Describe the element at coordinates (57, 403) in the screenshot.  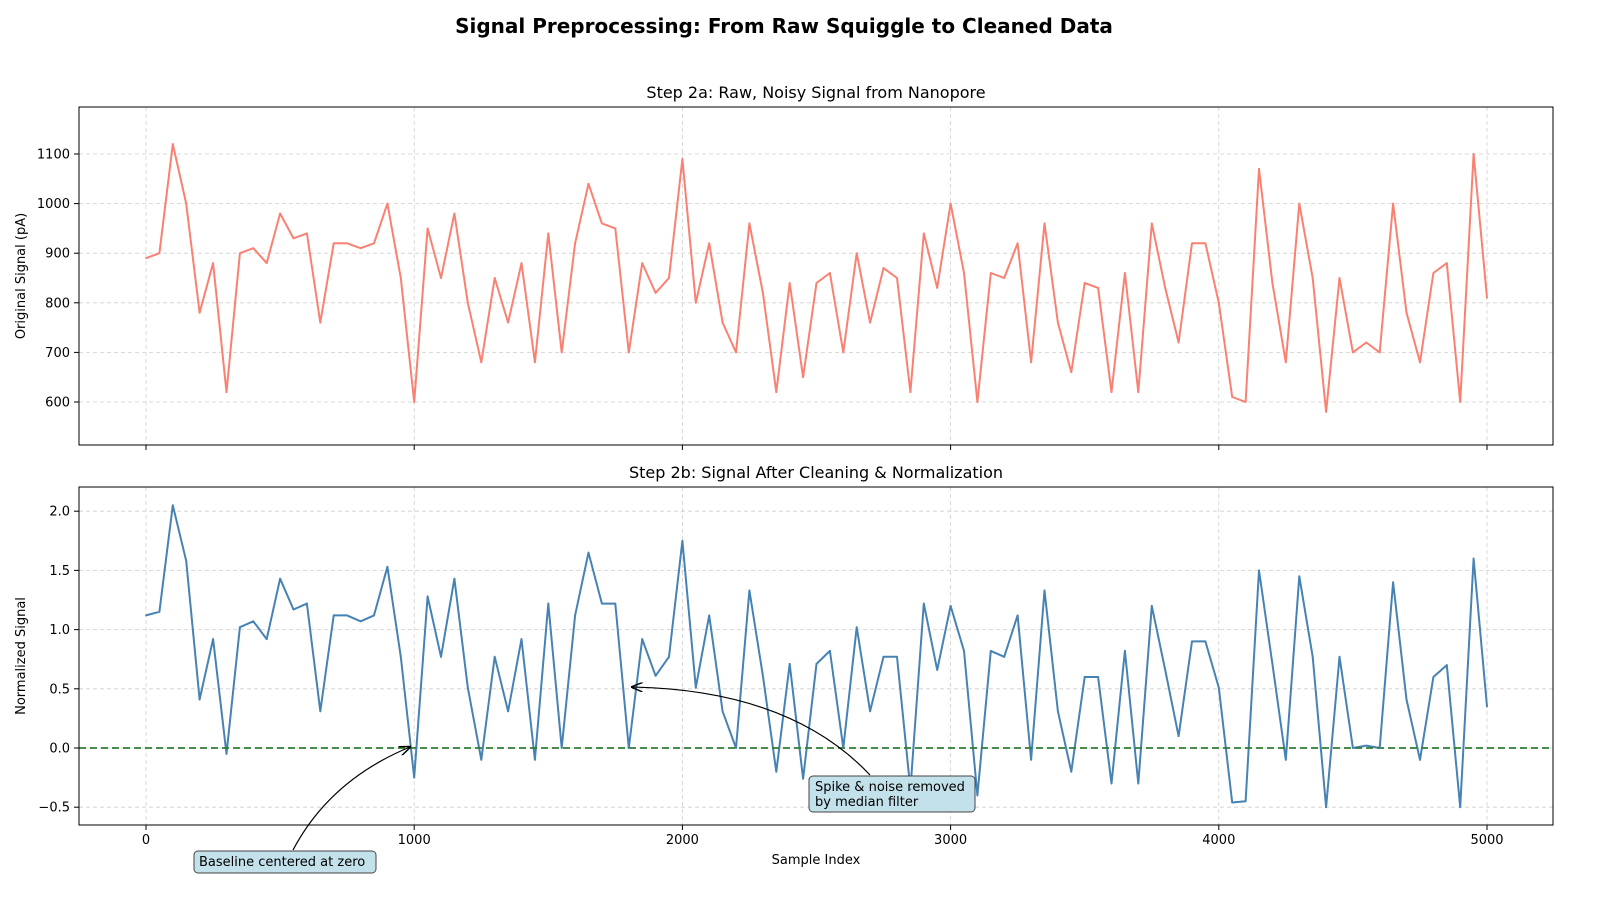
I see `top-y-tick-label: 600` at that location.